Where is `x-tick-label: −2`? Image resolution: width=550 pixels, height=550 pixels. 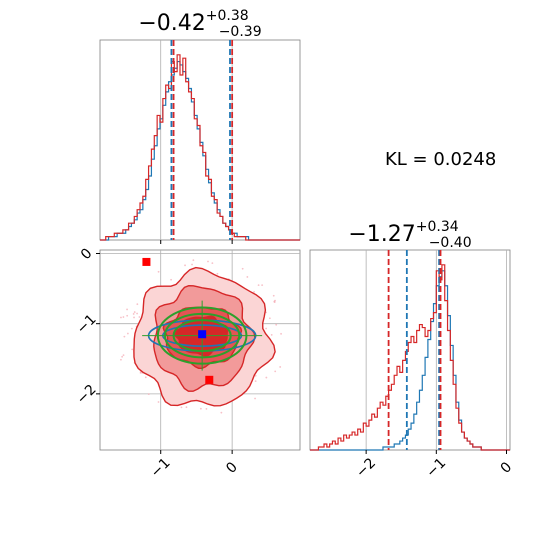
x-tick-label: −2 is located at coordinates (366, 468).